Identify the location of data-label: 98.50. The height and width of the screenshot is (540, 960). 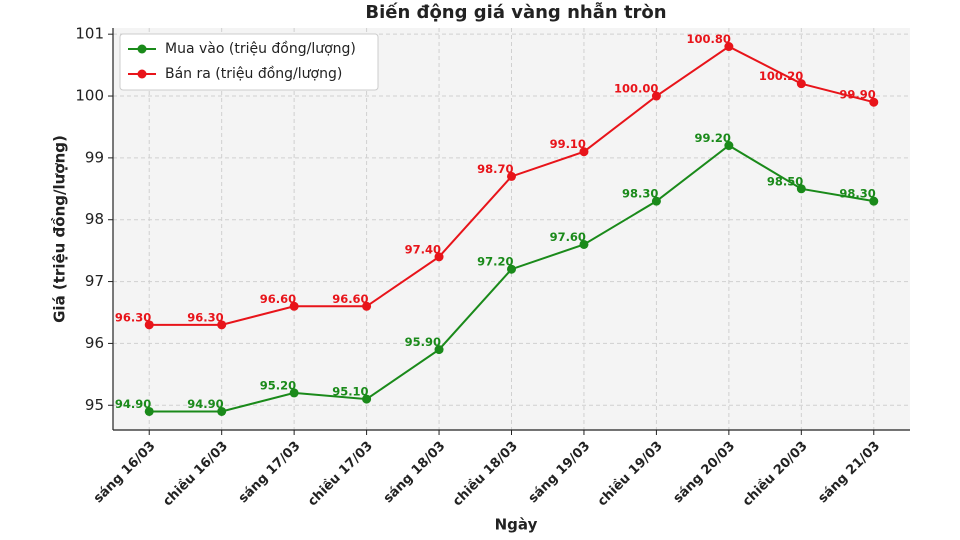
(785, 181).